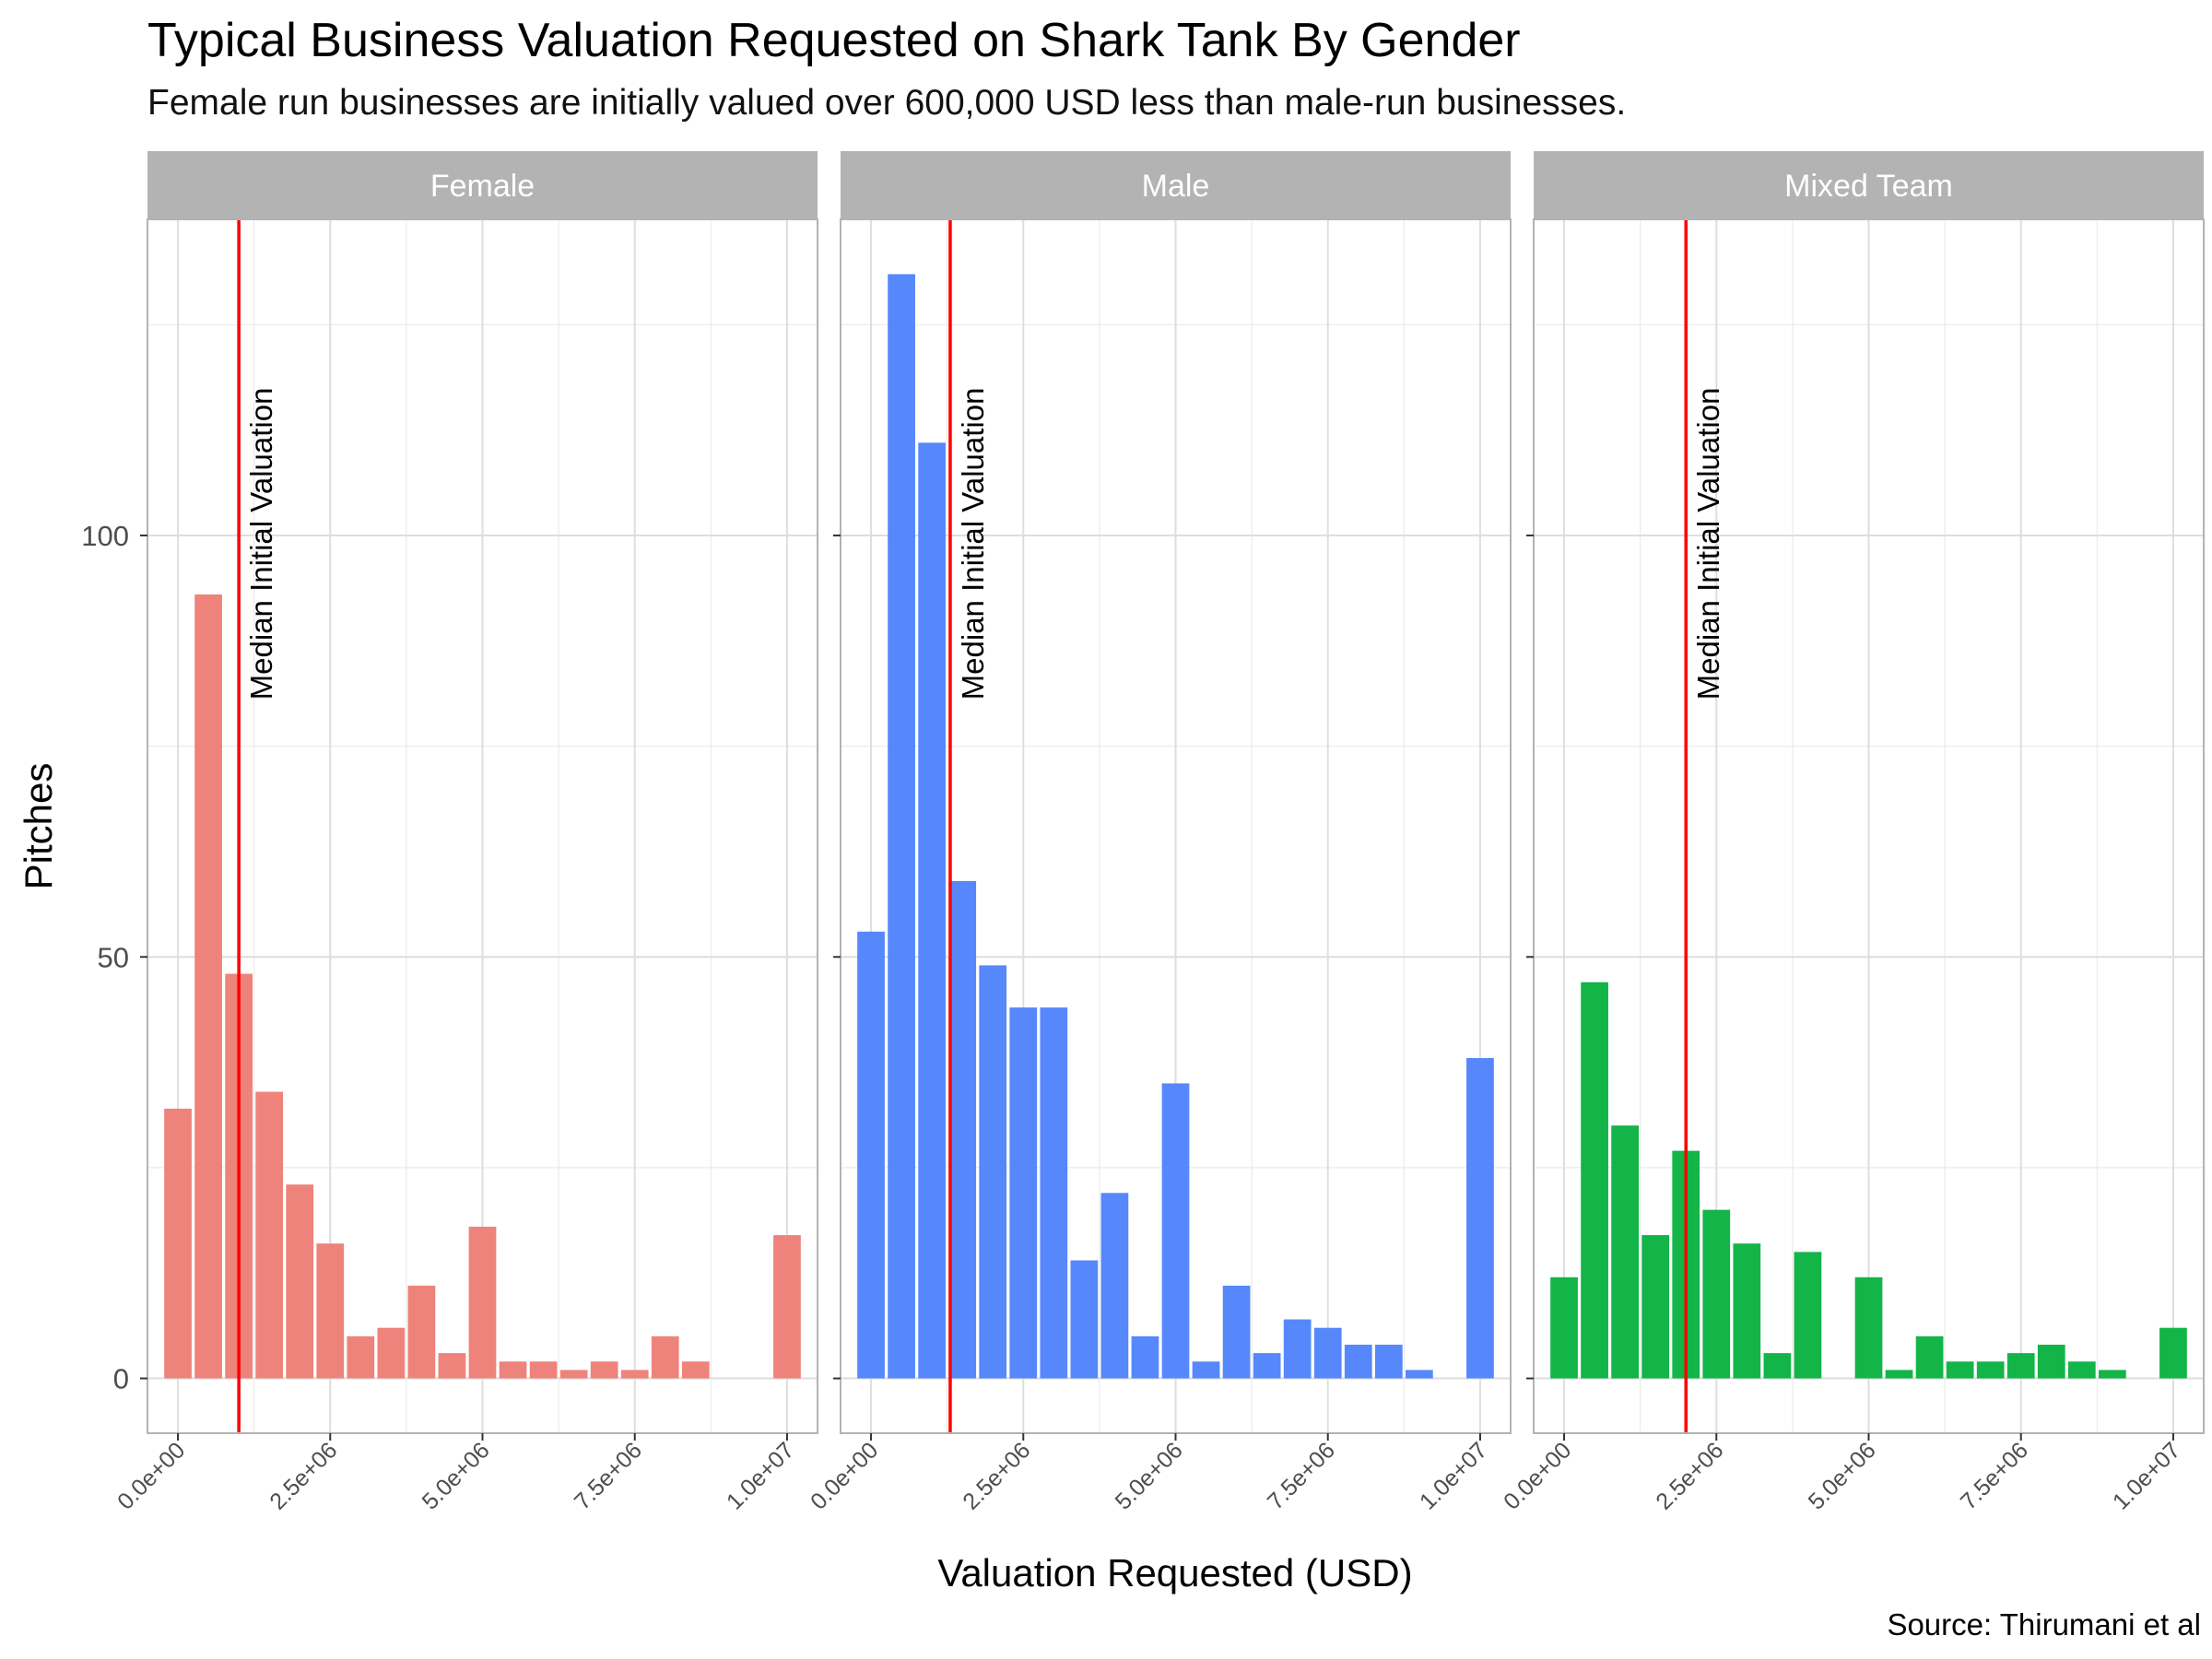  I want to click on median-label-mixed-team: Median Initial Valuation, so click(1708, 544).